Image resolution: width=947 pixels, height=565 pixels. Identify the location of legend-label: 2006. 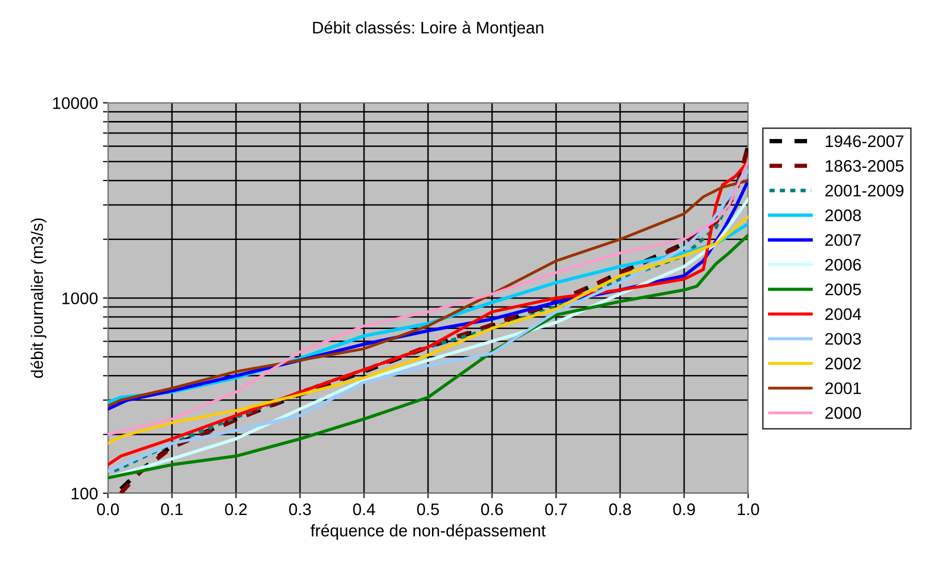
(843, 264).